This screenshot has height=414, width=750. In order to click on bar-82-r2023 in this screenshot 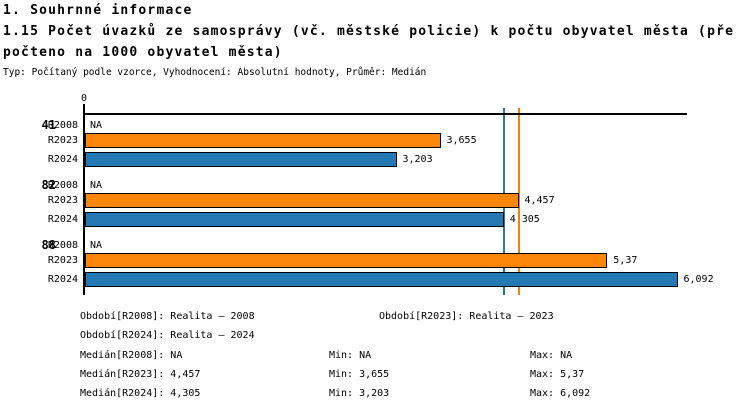, I will do `click(302, 200)`.